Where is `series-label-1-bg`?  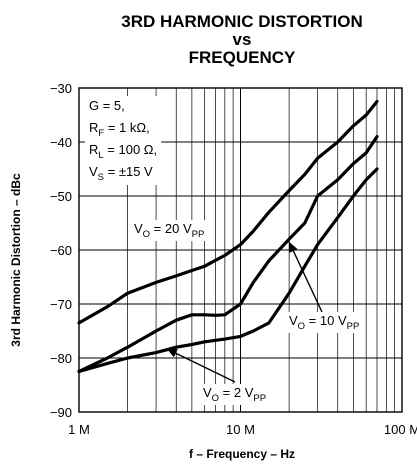 series-label-1-bg is located at coordinates (324, 322).